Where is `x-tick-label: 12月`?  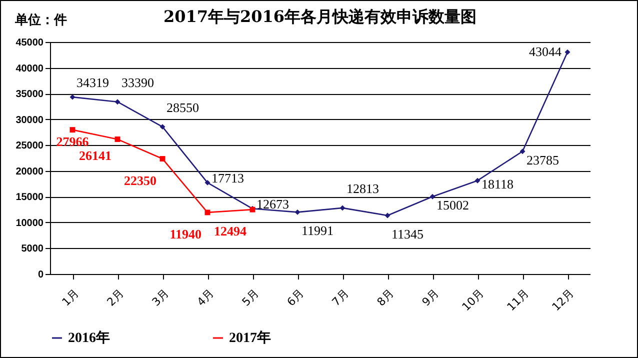
x-tick-label: 12月 is located at coordinates (563, 300).